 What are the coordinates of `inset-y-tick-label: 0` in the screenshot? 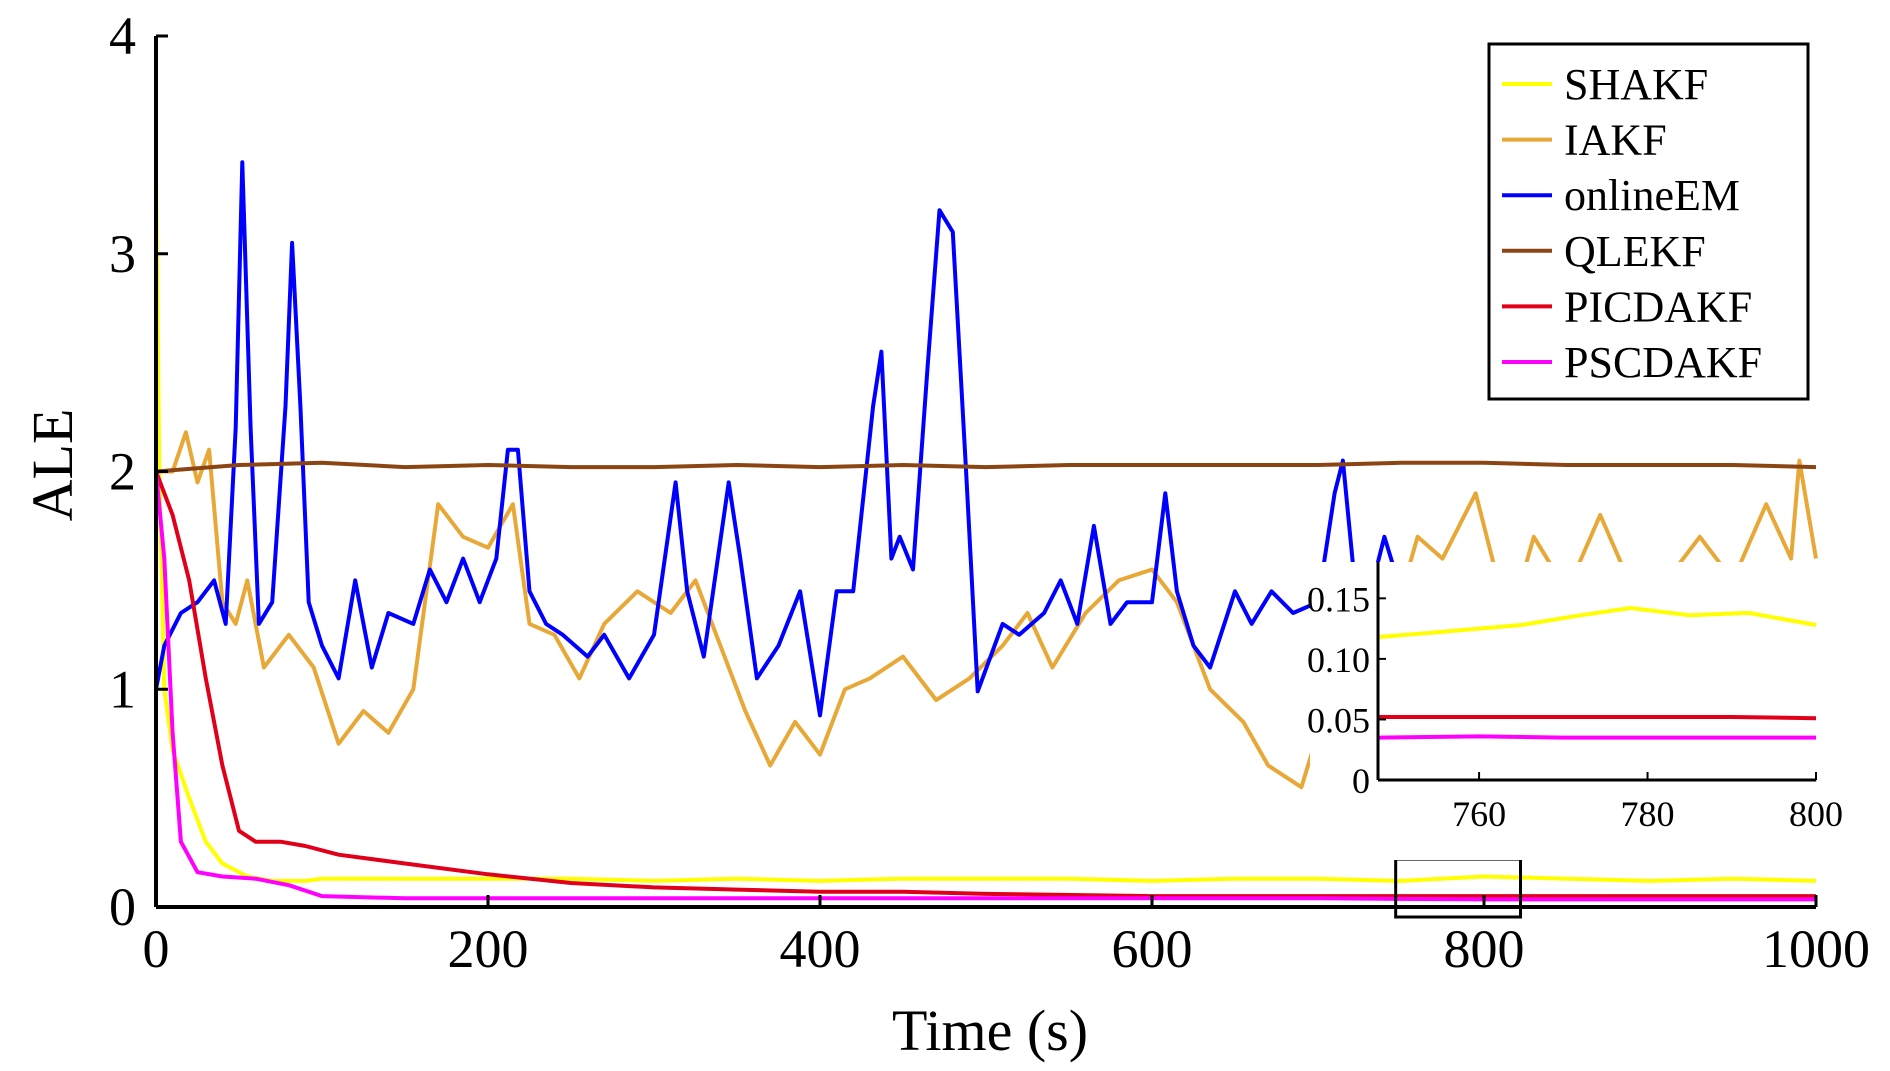 It's located at (1361, 781).